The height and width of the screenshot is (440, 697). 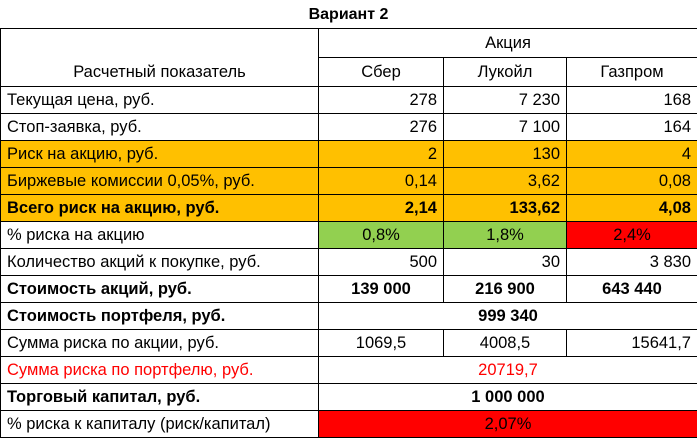 I want to click on cell-sber: 500, so click(x=381, y=262).